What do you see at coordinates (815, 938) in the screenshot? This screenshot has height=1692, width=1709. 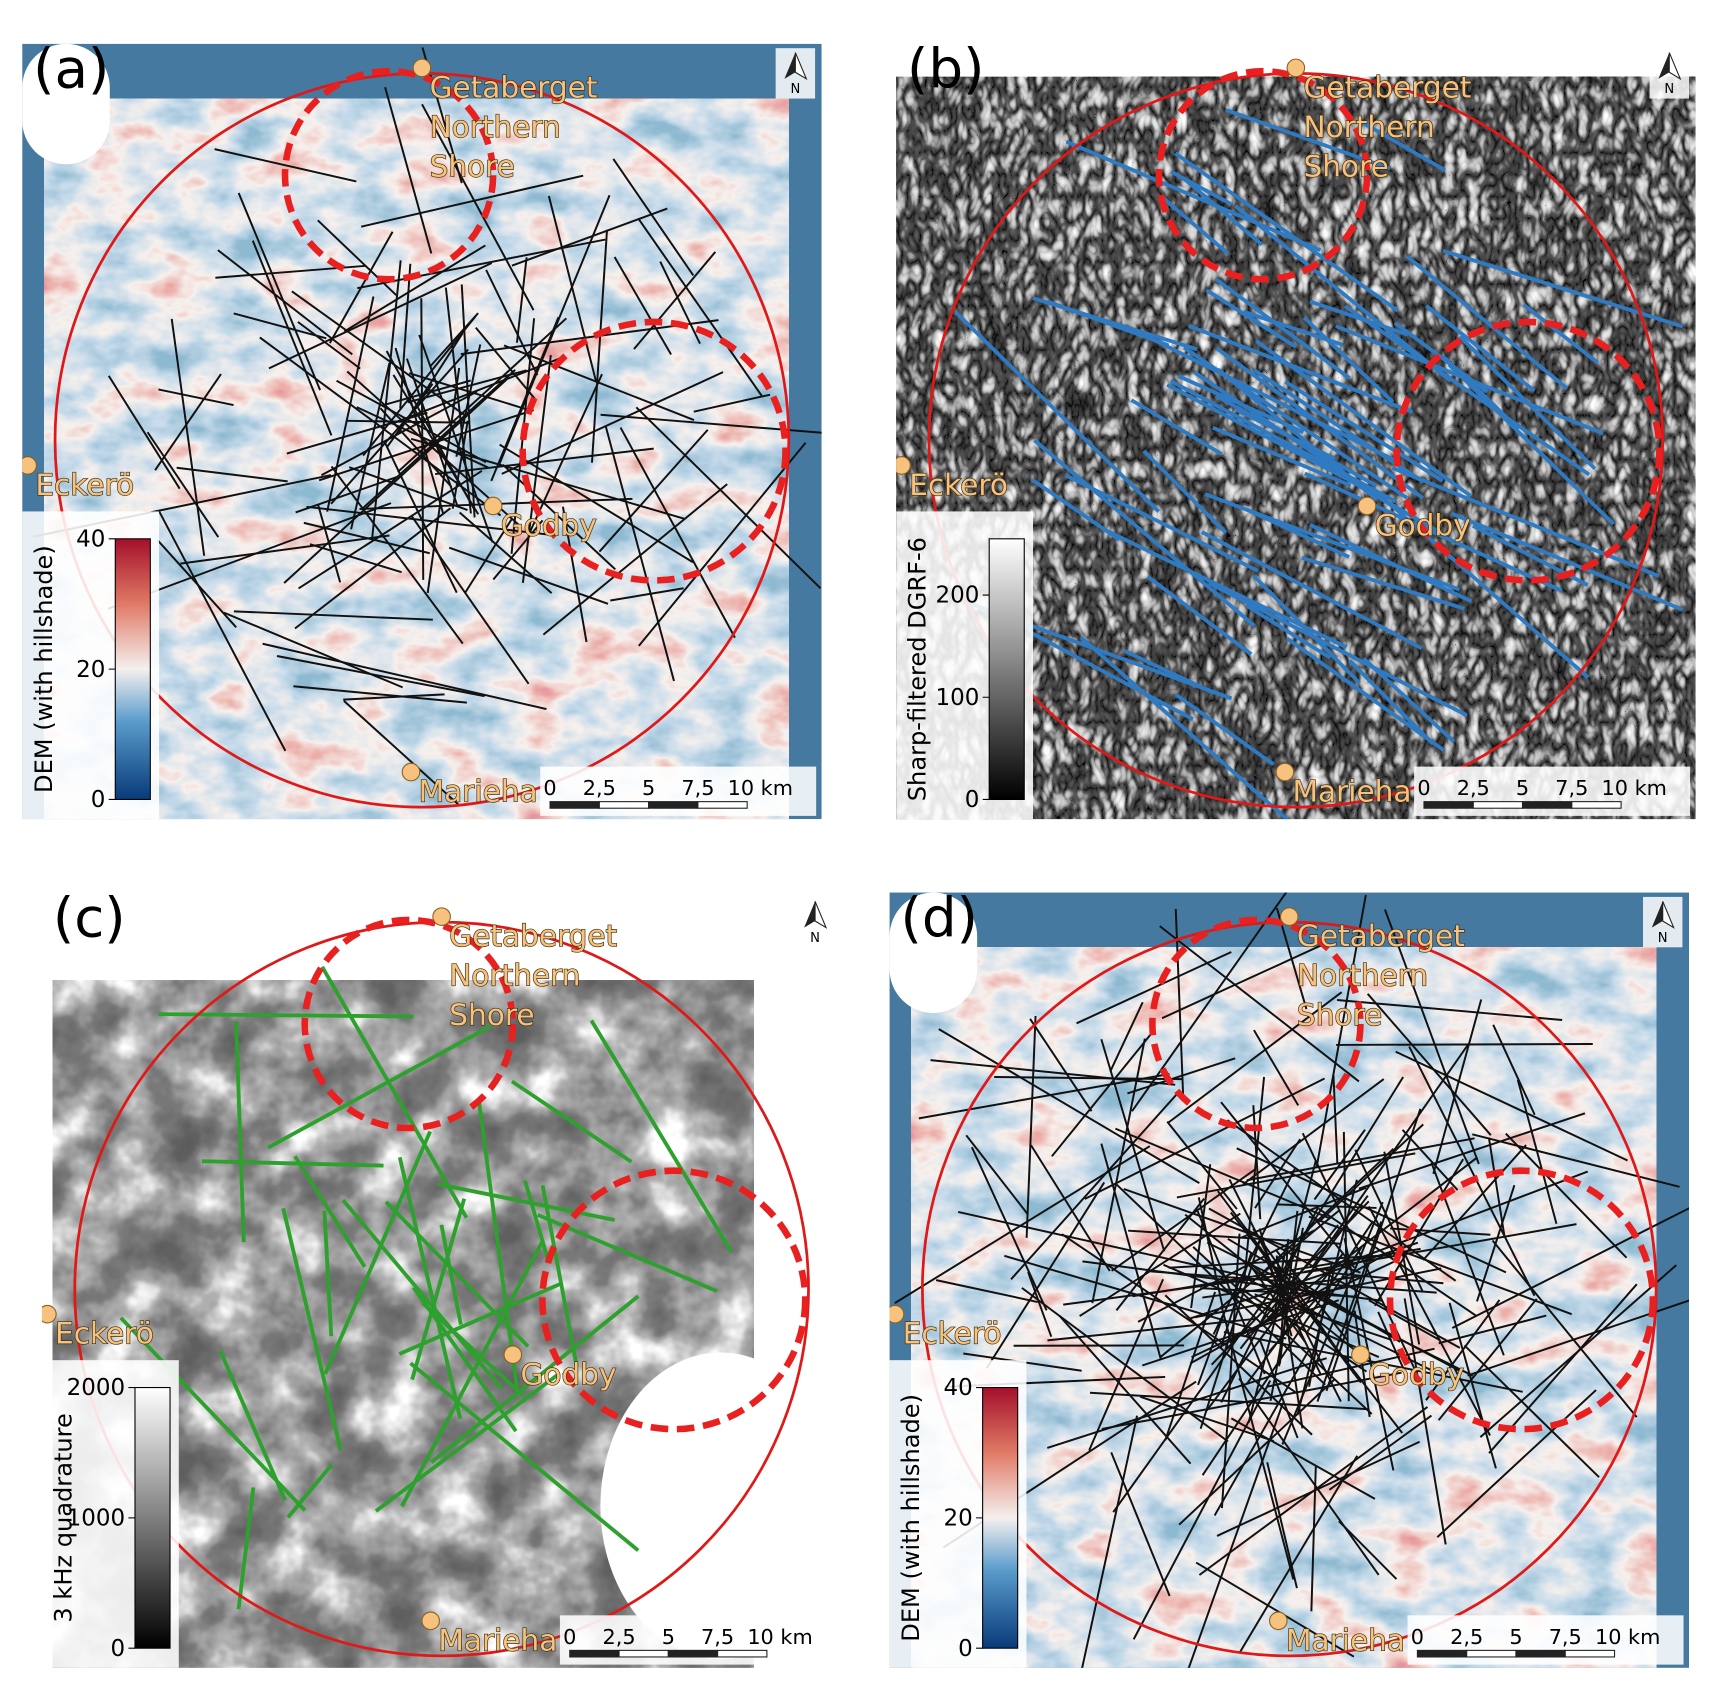 I see `north-label: N` at bounding box center [815, 938].